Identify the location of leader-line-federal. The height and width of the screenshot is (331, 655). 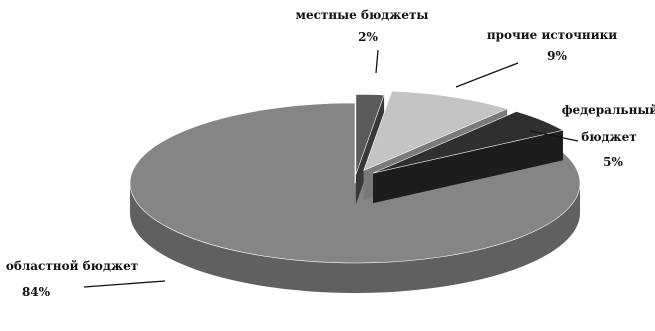
(554, 136).